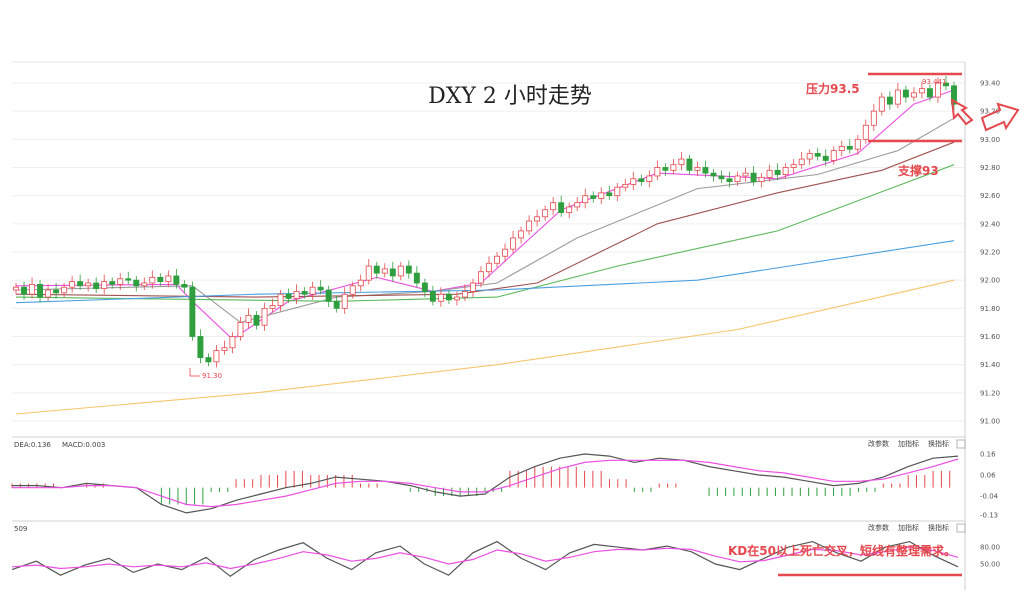 This screenshot has width=1024, height=597. I want to click on price-tick-label: 91.20, so click(990, 393).